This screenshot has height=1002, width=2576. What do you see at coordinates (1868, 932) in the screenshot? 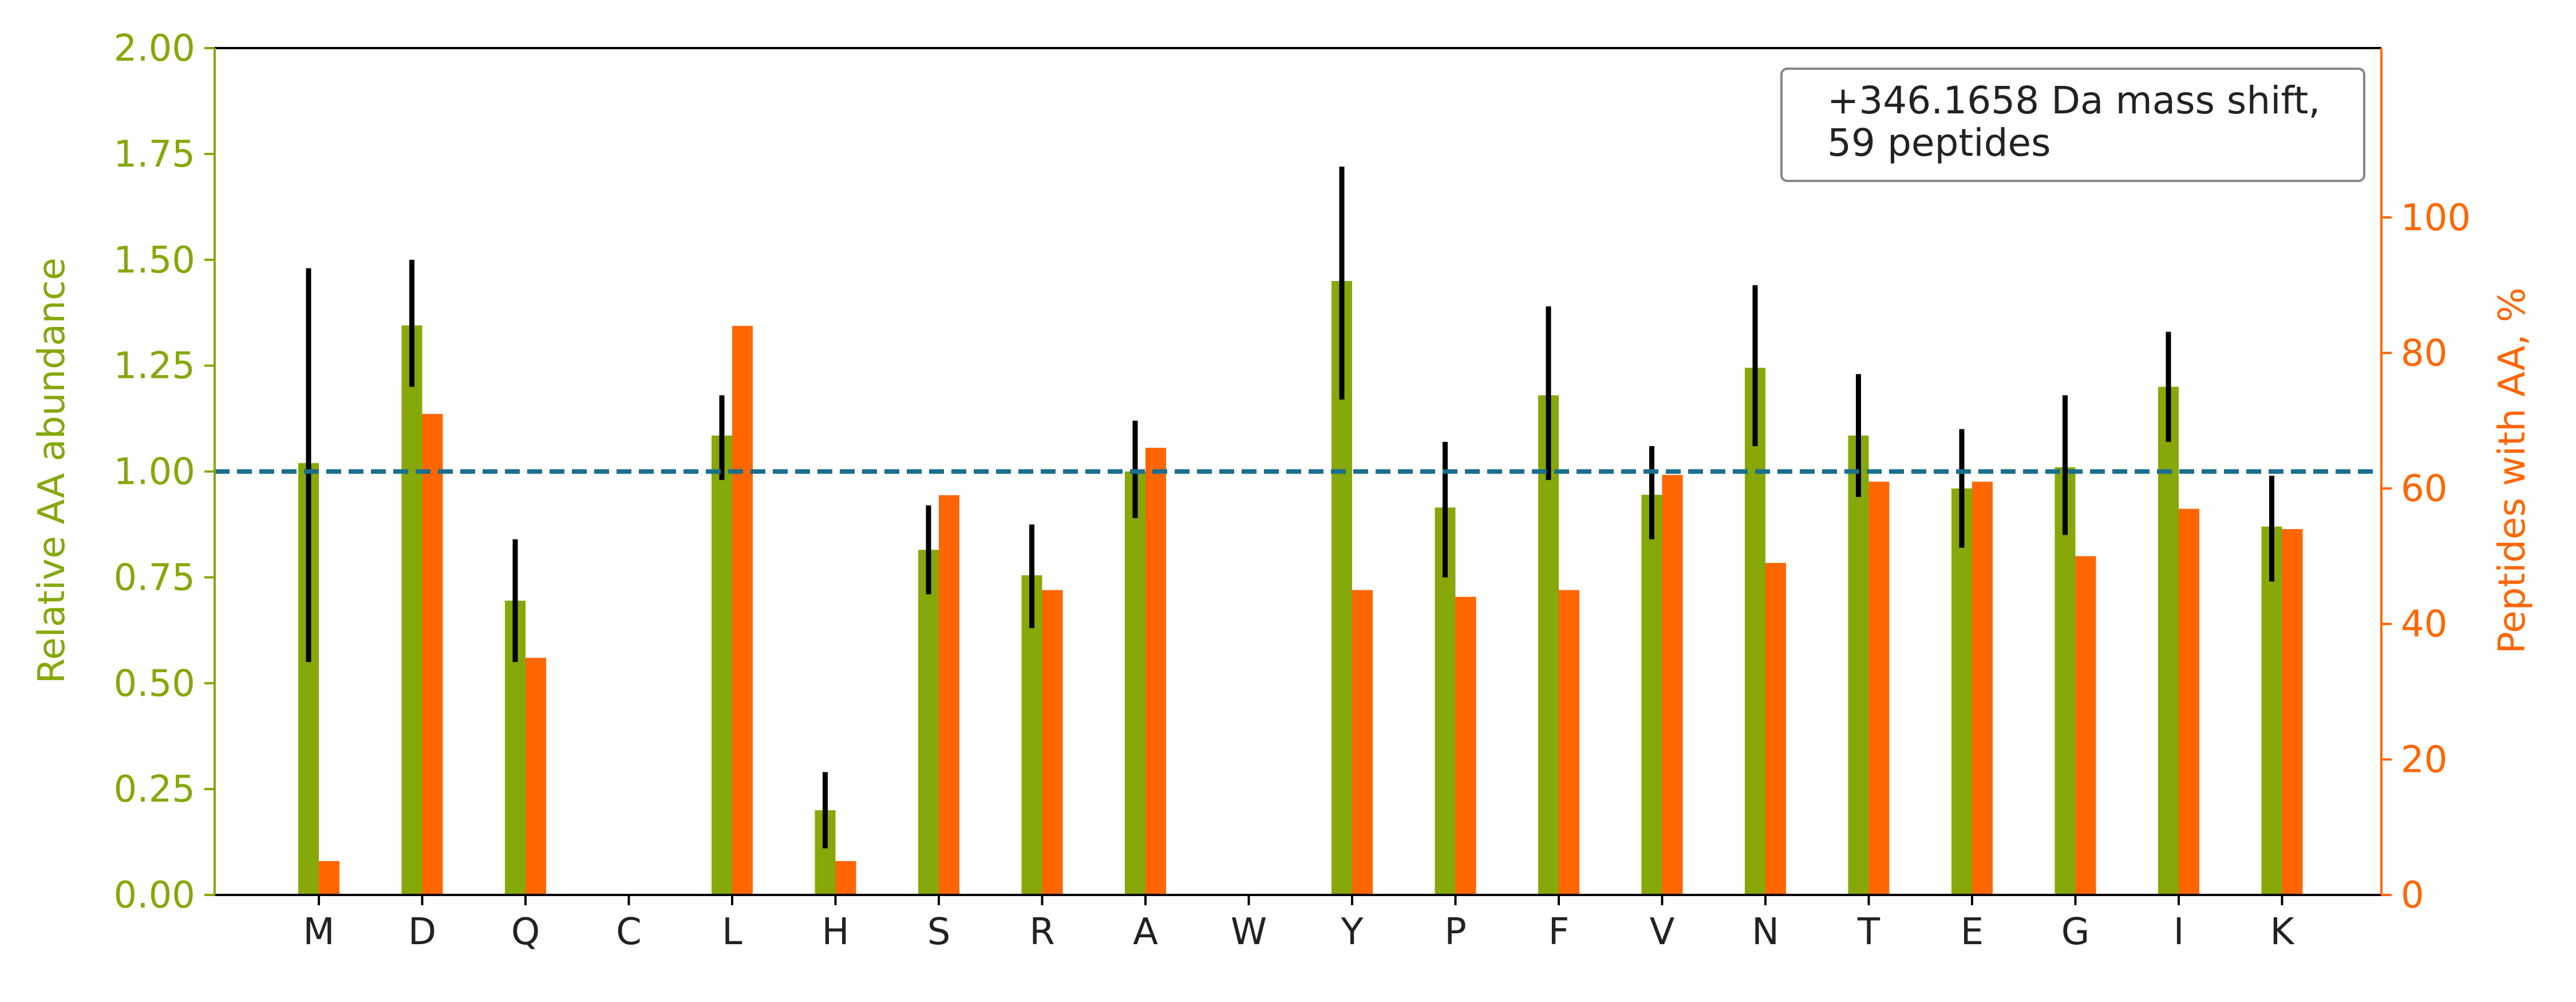
I see `x-tick-label-T: T` at bounding box center [1868, 932].